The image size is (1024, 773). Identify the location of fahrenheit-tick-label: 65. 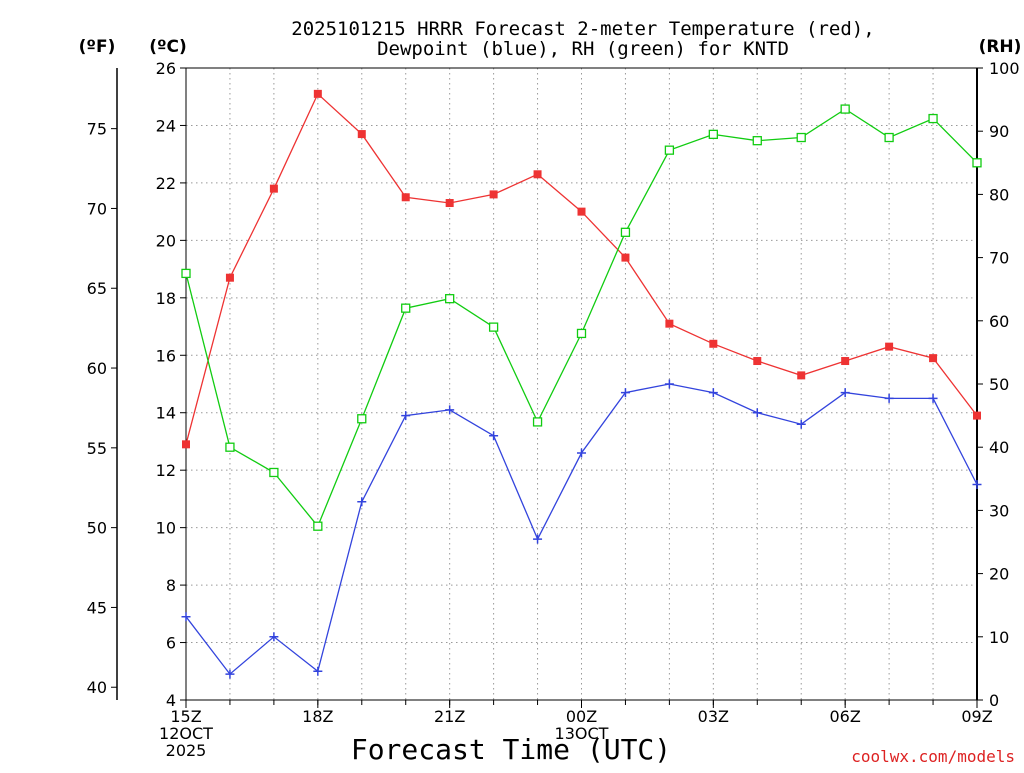
(97, 288).